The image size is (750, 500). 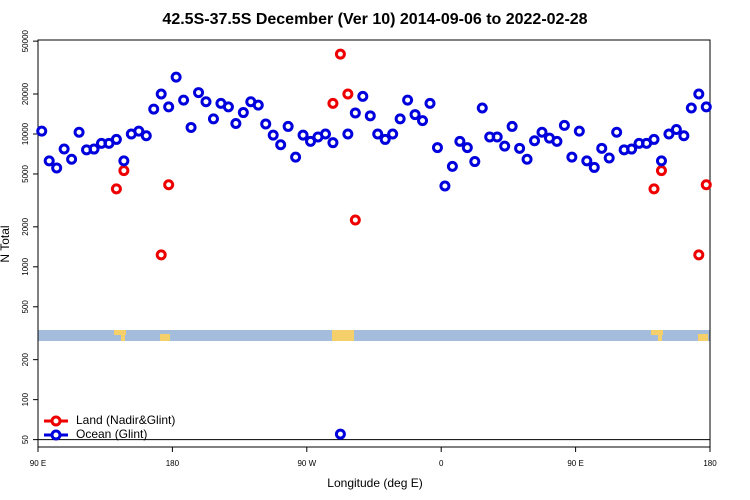 What do you see at coordinates (25, 93) in the screenshot?
I see `y-tick-label: 20000` at bounding box center [25, 93].